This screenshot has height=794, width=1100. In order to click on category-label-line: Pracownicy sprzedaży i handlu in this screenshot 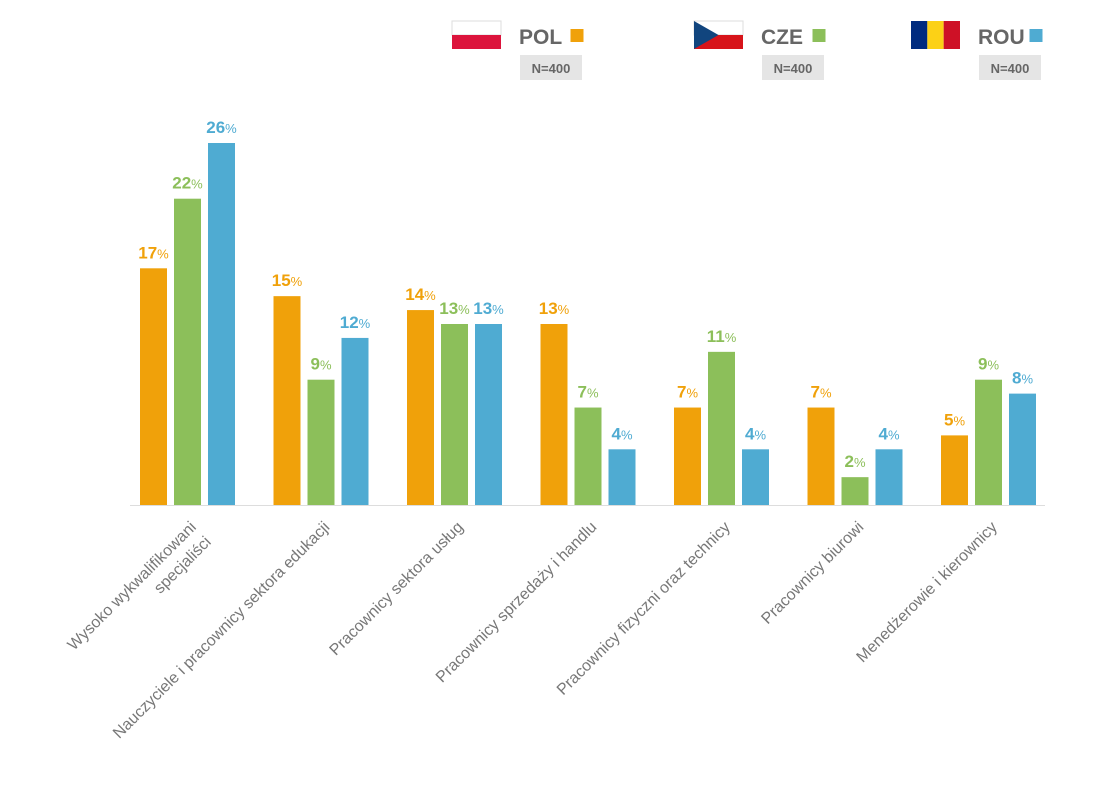, I will do `click(516, 602)`.